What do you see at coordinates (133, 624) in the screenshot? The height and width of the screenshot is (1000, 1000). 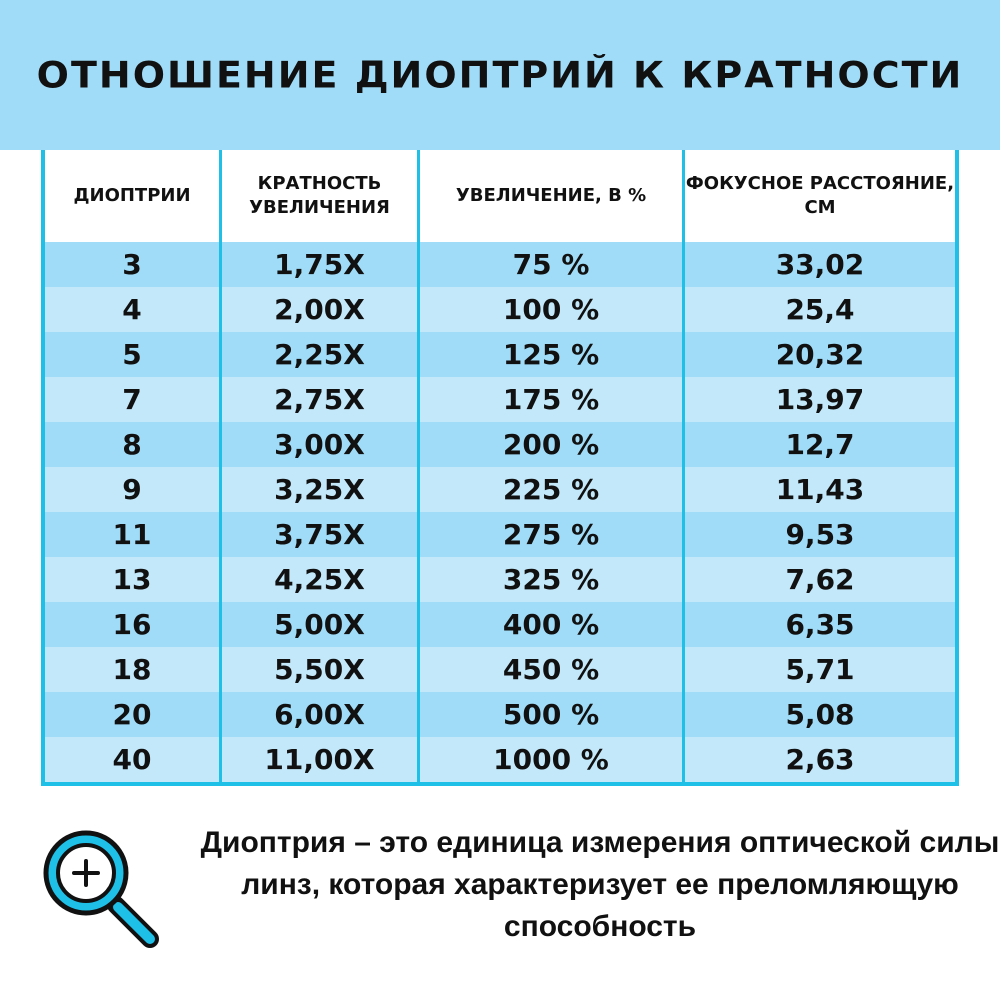 I see `table-cell: 16` at bounding box center [133, 624].